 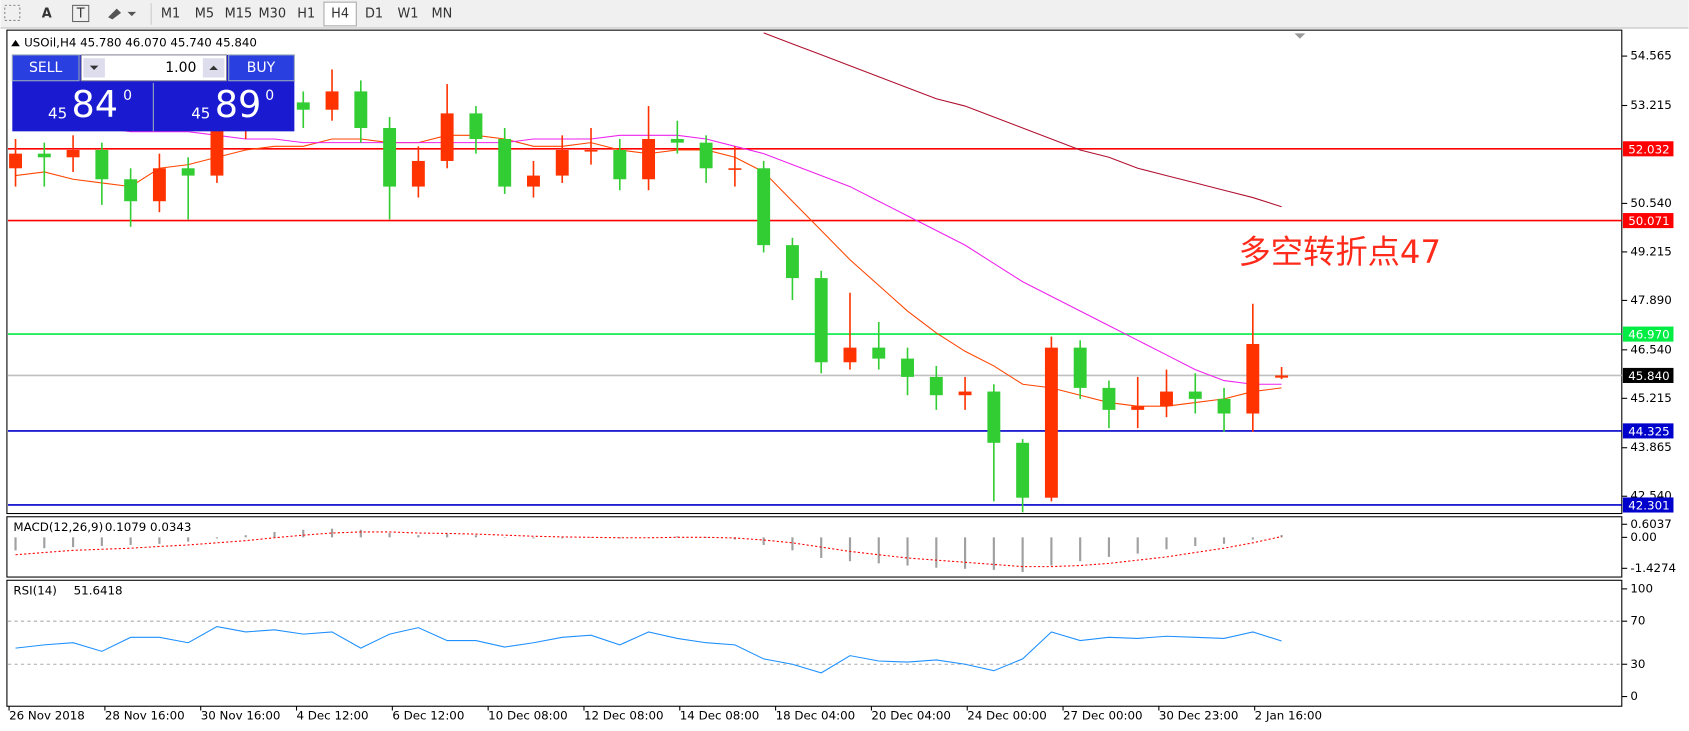 What do you see at coordinates (12, 12) in the screenshot?
I see `crosshair-icon` at bounding box center [12, 12].